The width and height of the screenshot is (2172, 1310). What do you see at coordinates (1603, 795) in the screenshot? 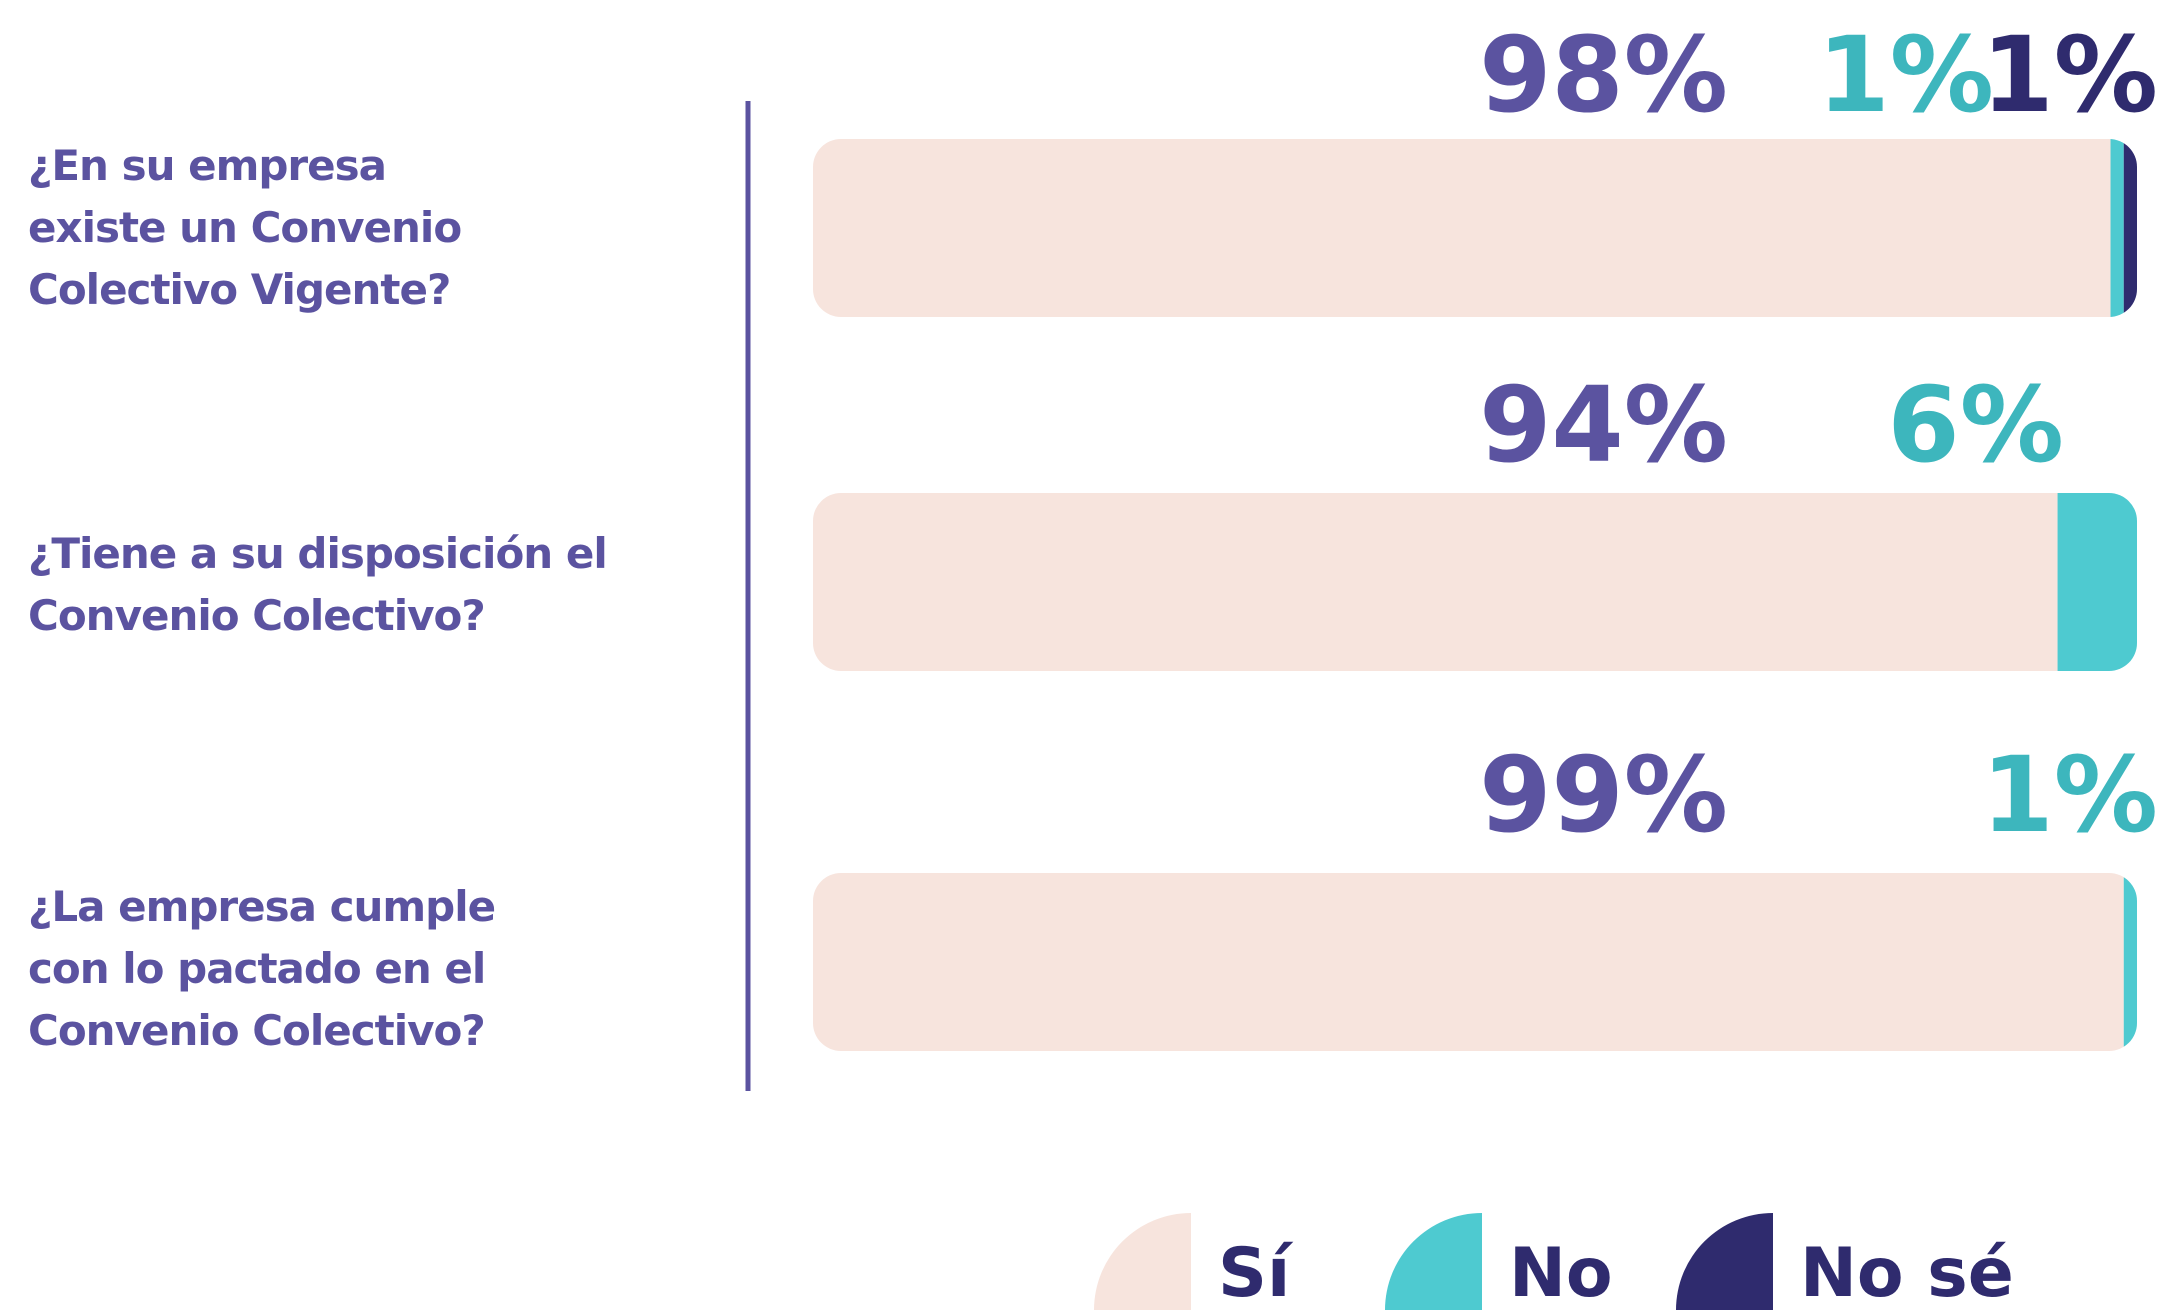
I see `value-label: 99%` at bounding box center [1603, 795].